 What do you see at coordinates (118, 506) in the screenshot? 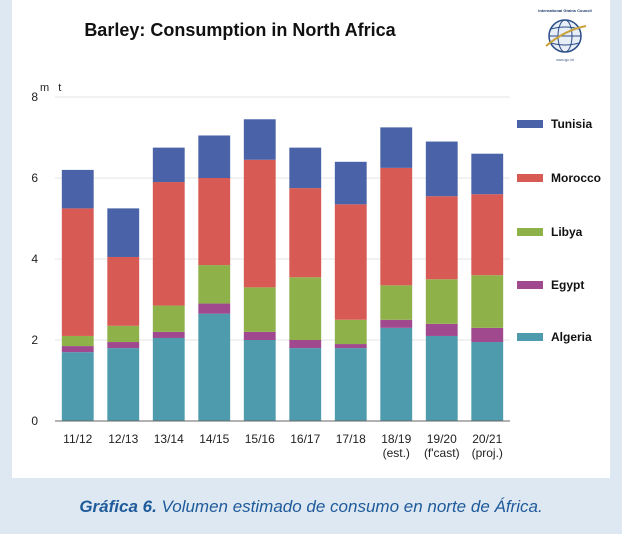
I see `caption-label: Gráfica 6.` at bounding box center [118, 506].